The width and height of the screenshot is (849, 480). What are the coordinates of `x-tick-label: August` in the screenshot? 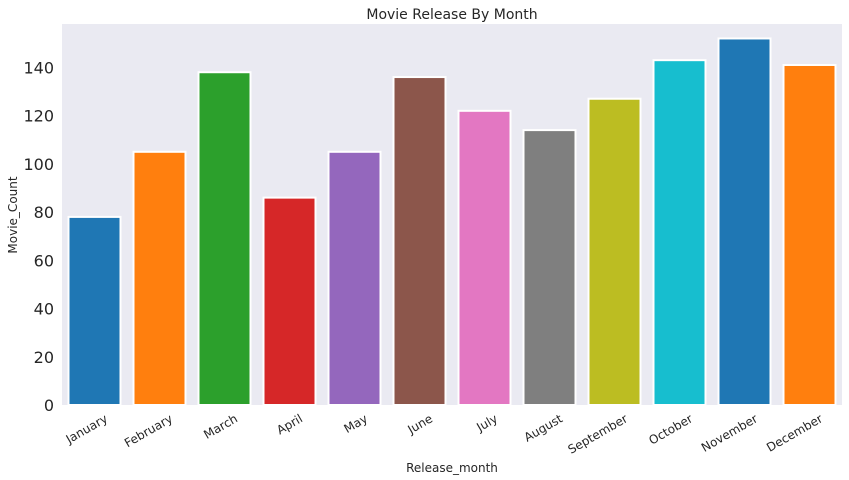 It's located at (544, 427).